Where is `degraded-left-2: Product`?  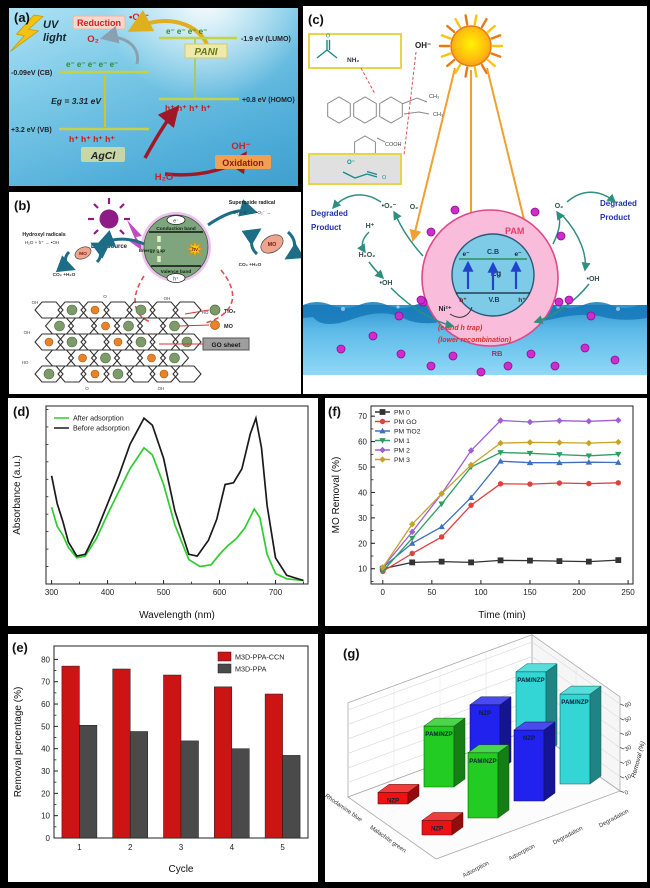 degraded-left-2: Product is located at coordinates (326, 227).